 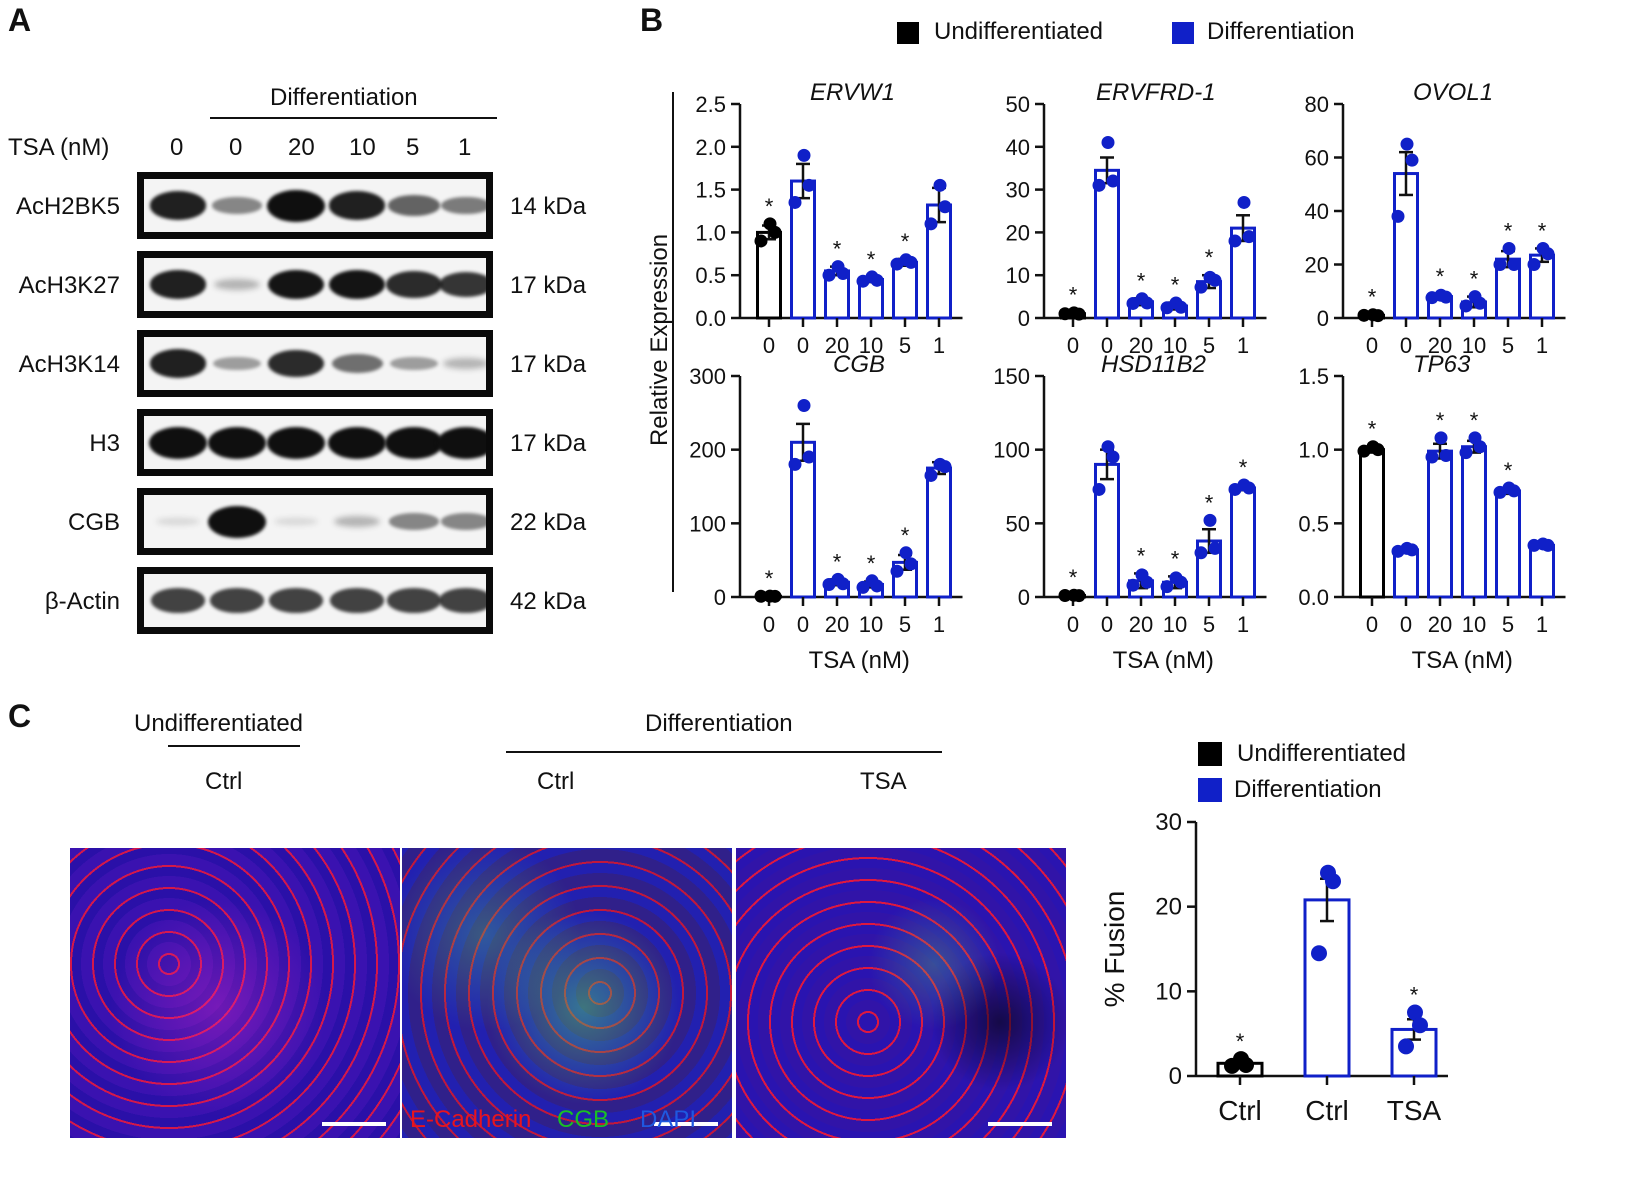 What do you see at coordinates (82, 601) in the screenshot?
I see `blot-label: β-Actin` at bounding box center [82, 601].